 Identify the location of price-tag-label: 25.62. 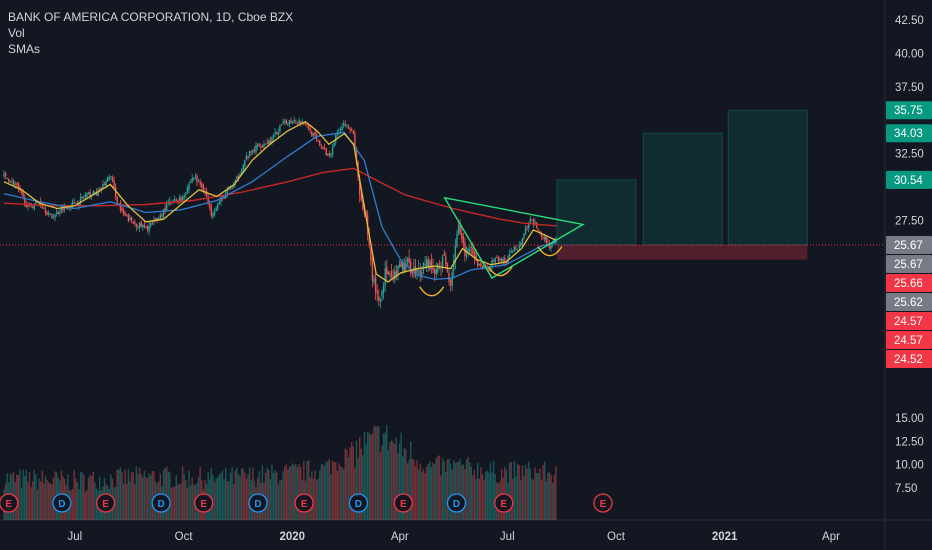
(908, 303).